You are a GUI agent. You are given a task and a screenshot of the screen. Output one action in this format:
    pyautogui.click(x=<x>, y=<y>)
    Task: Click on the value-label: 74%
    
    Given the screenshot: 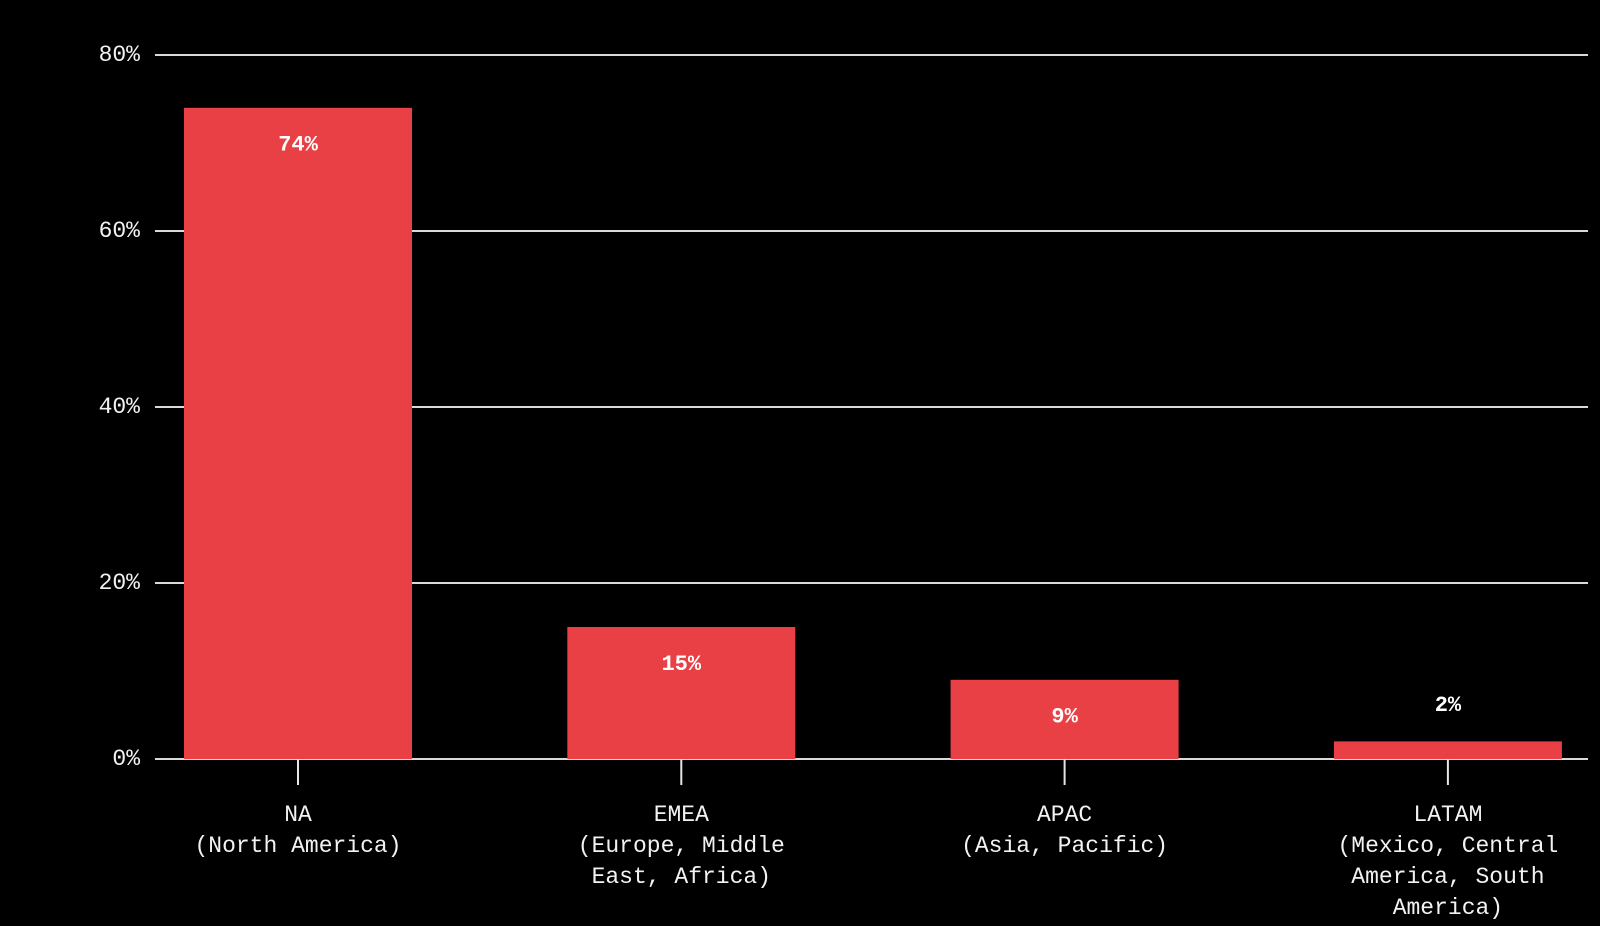 What is the action you would take?
    pyautogui.click(x=298, y=145)
    